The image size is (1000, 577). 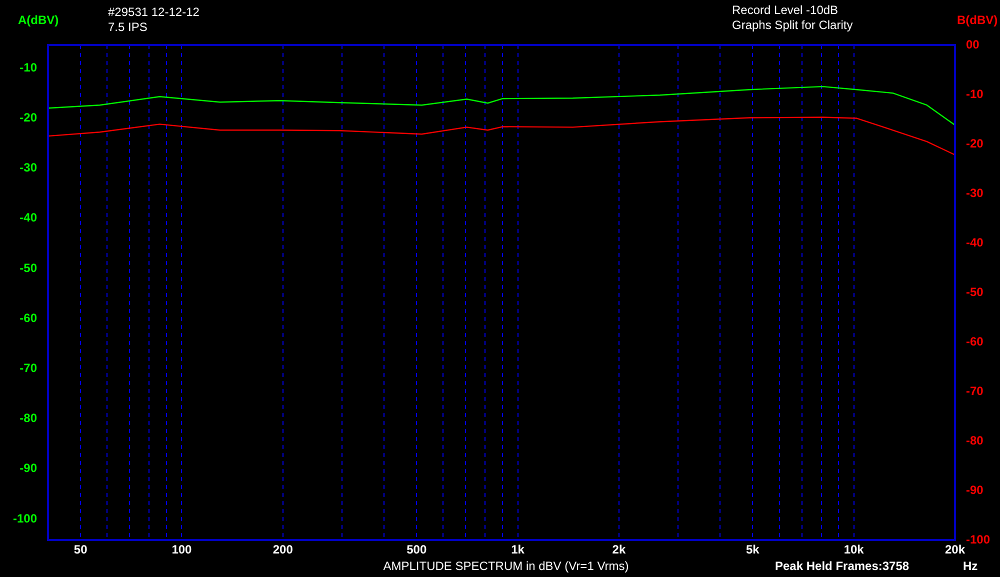 What do you see at coordinates (975, 291) in the screenshot?
I see `y2-tick-label: -50` at bounding box center [975, 291].